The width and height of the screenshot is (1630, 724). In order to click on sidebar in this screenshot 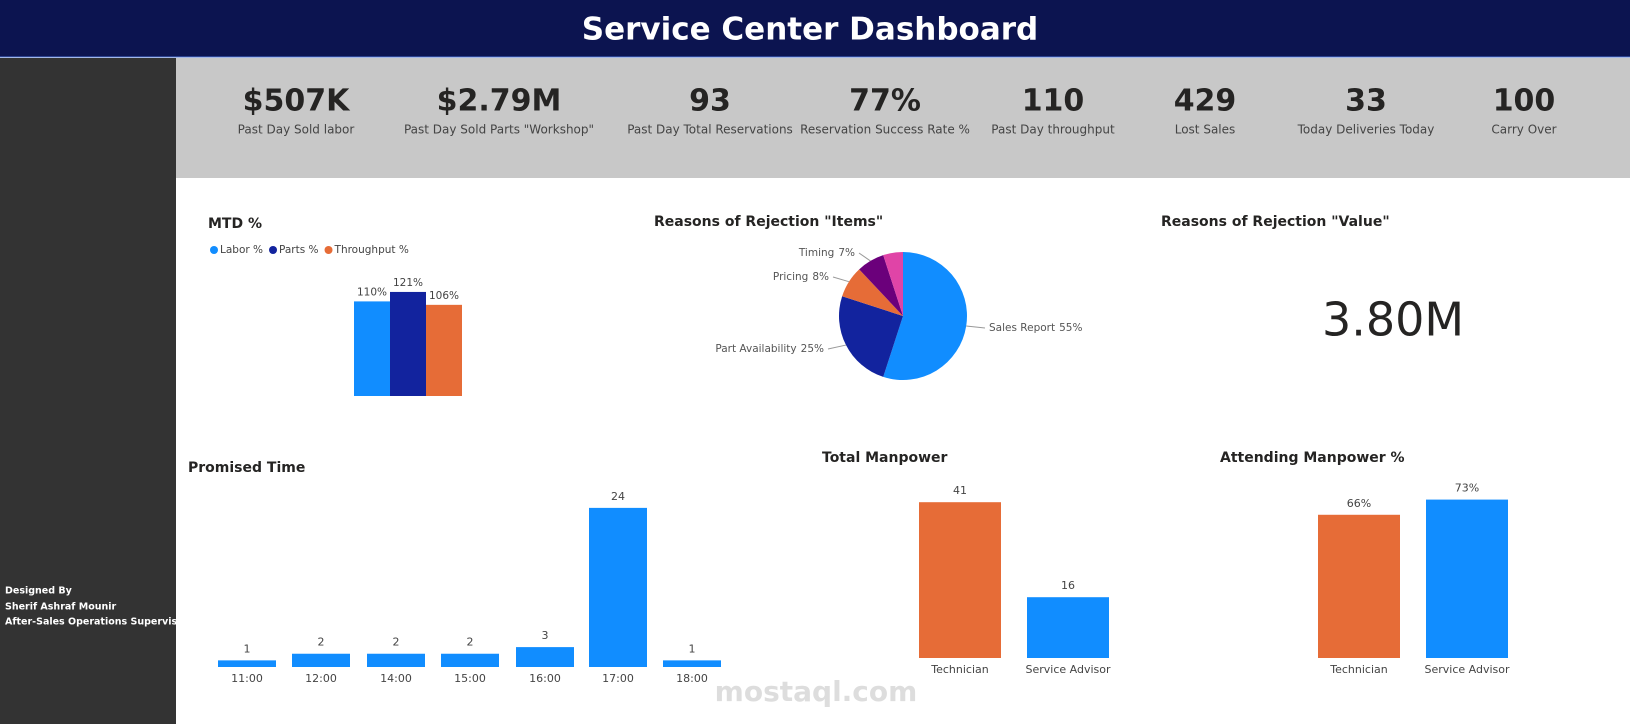, I will do `click(88, 391)`.